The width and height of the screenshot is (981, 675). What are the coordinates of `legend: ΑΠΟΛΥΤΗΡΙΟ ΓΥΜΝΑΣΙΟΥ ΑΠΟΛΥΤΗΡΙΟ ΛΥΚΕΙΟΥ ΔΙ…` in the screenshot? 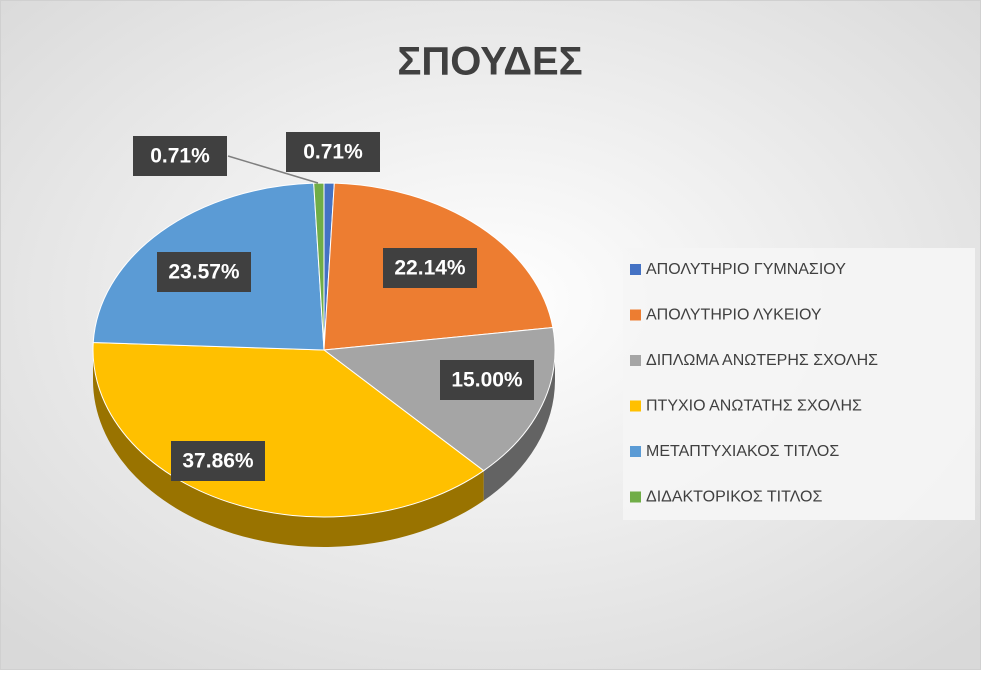 It's located at (754, 383).